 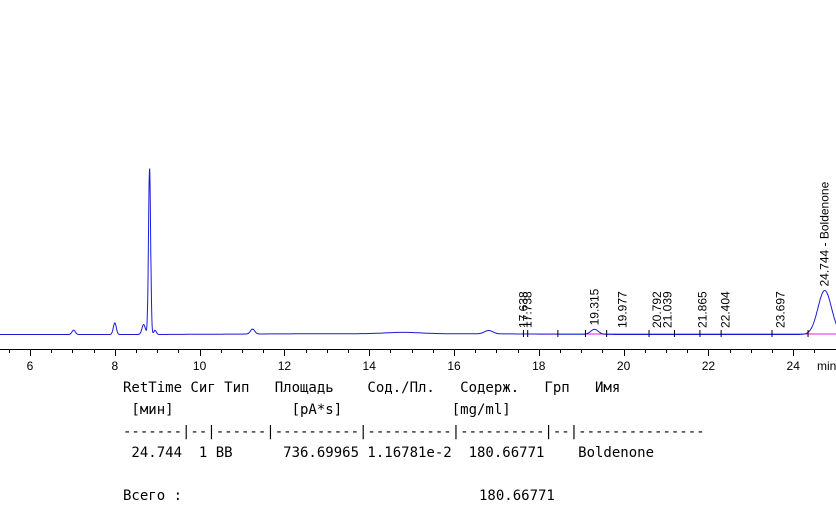 What do you see at coordinates (285, 365) in the screenshot?
I see `x-tick-label: 12` at bounding box center [285, 365].